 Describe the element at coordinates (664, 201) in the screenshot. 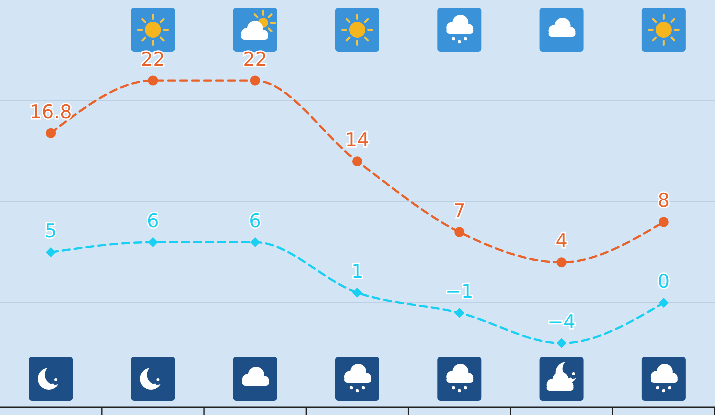

I see `data-label: 8` at that location.